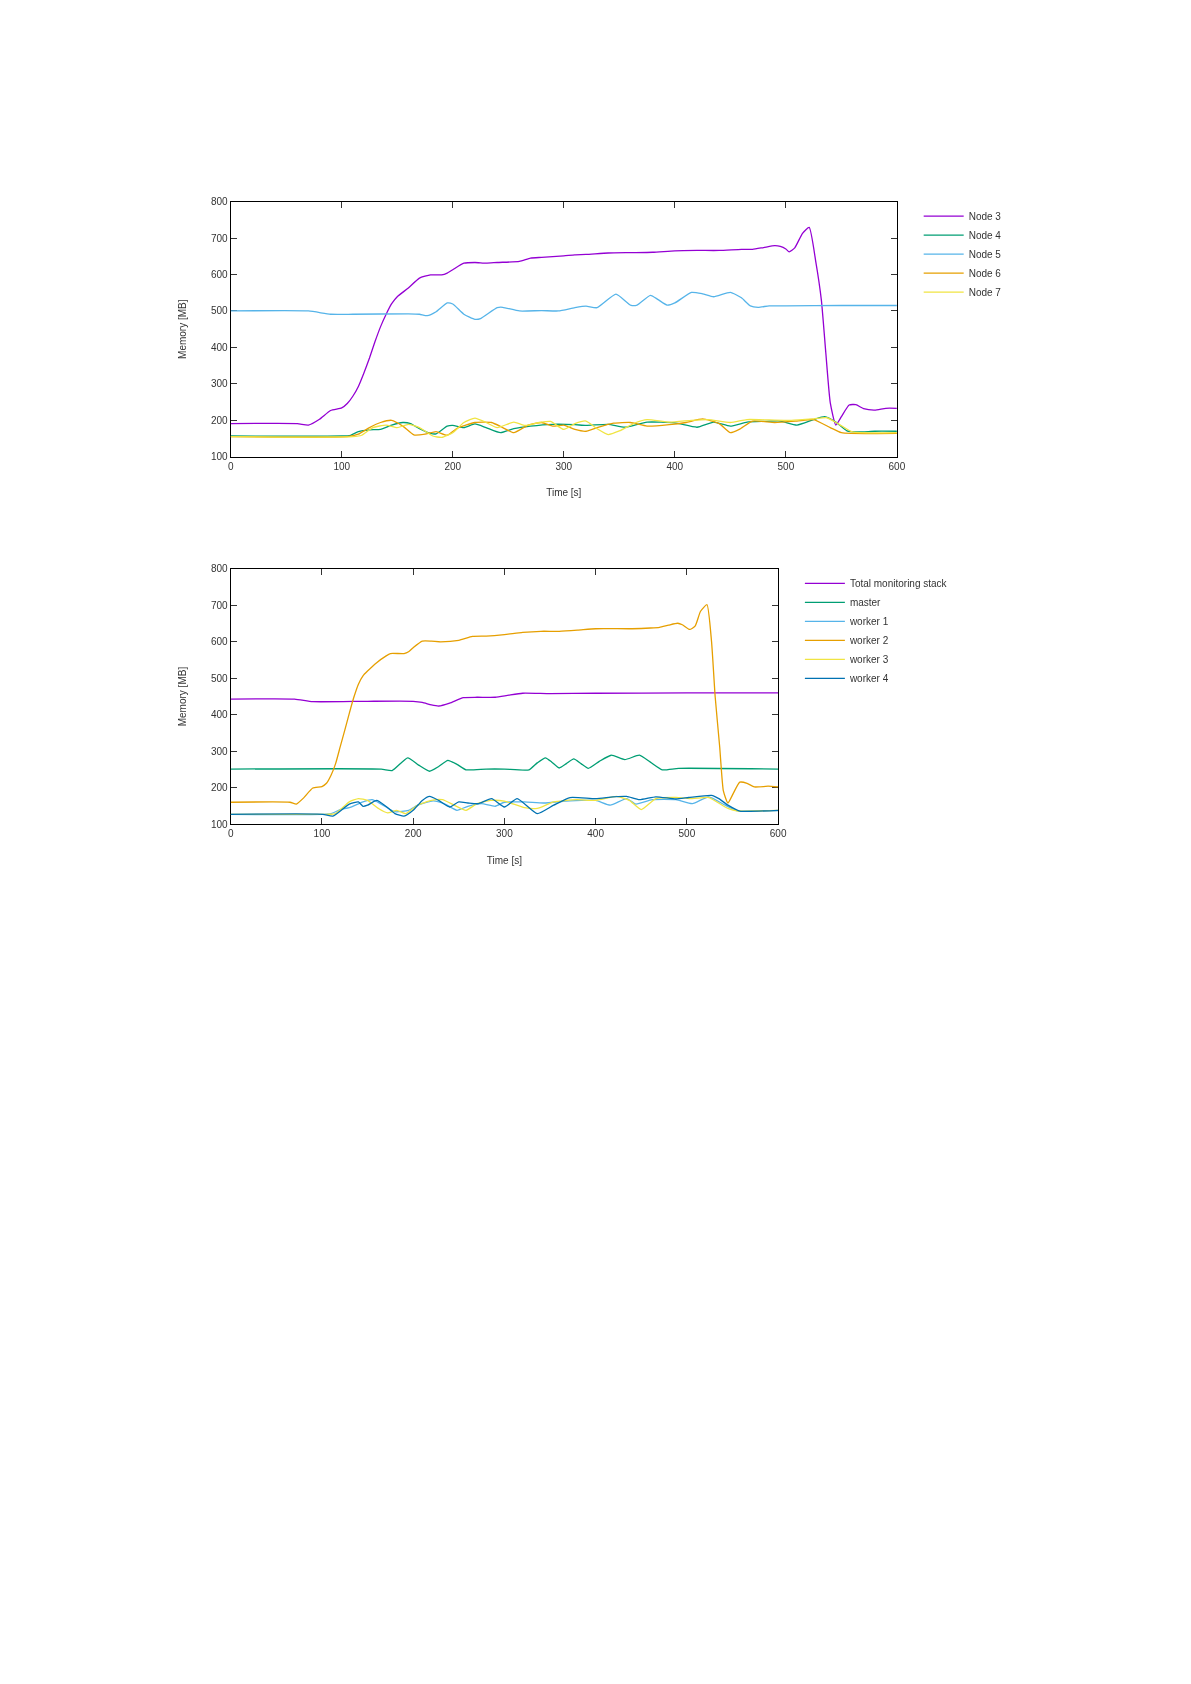  What do you see at coordinates (868, 641) in the screenshot?
I see `legend-label: worker 2` at bounding box center [868, 641].